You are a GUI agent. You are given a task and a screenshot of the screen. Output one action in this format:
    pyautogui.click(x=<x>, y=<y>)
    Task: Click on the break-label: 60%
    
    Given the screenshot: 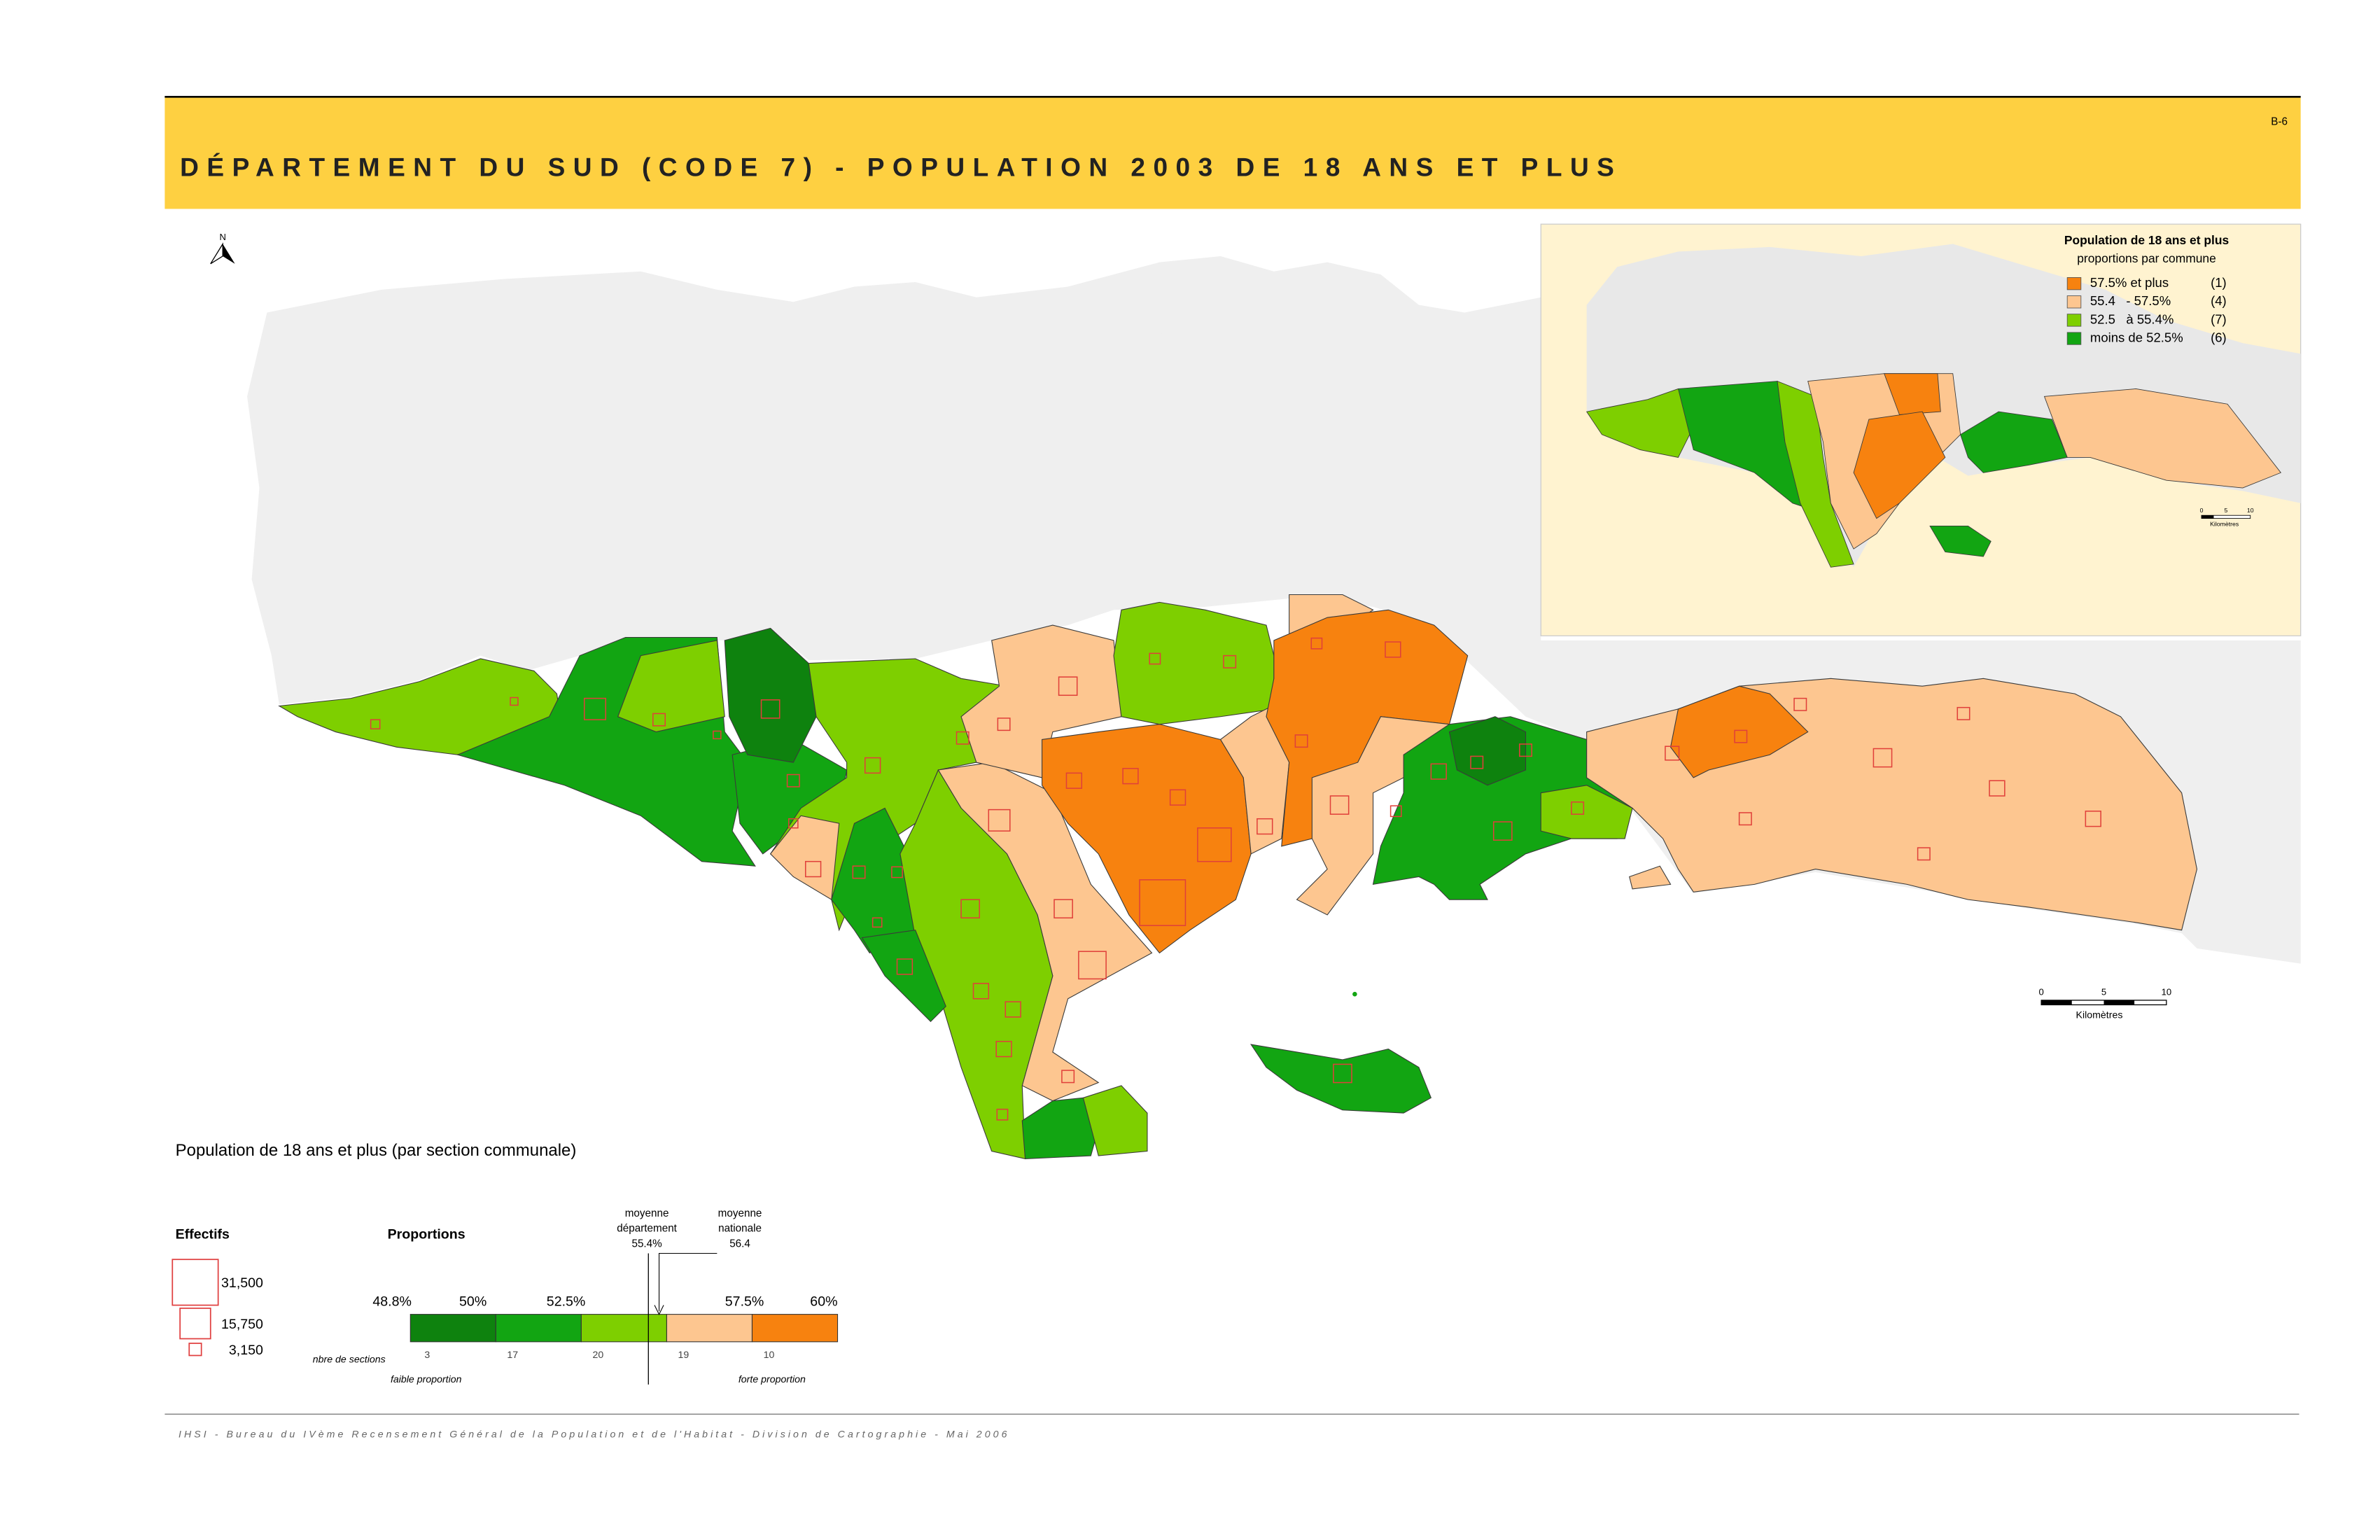 What is the action you would take?
    pyautogui.click(x=823, y=1301)
    